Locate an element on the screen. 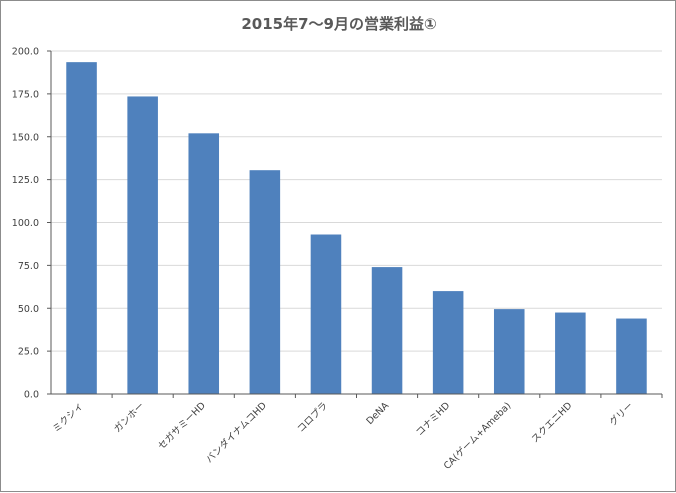 The height and width of the screenshot is (493, 676). x-category-label: スクエニHD is located at coordinates (552, 422).